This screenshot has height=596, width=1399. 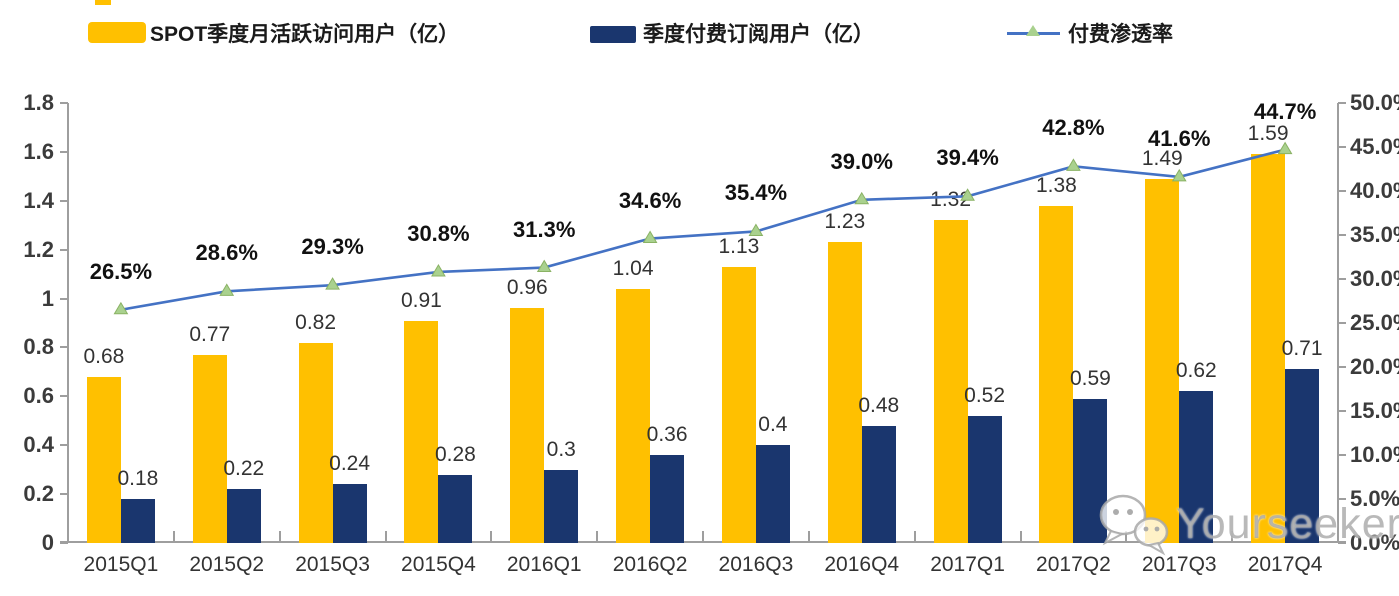 I want to click on pct-label-2015Q1: 26.5%, so click(x=121, y=271).